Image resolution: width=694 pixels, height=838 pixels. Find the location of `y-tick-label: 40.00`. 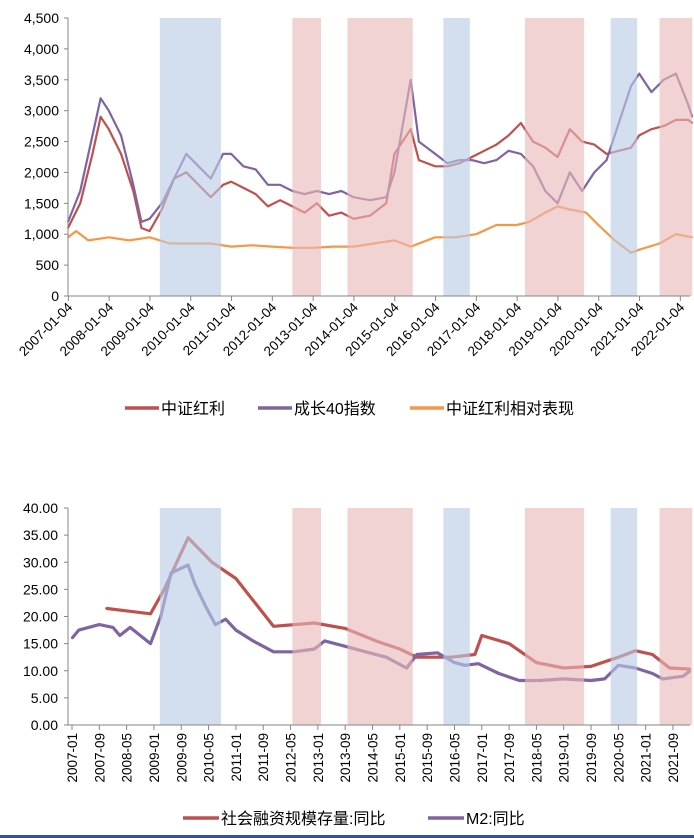

y-tick-label: 40.00 is located at coordinates (40, 508).